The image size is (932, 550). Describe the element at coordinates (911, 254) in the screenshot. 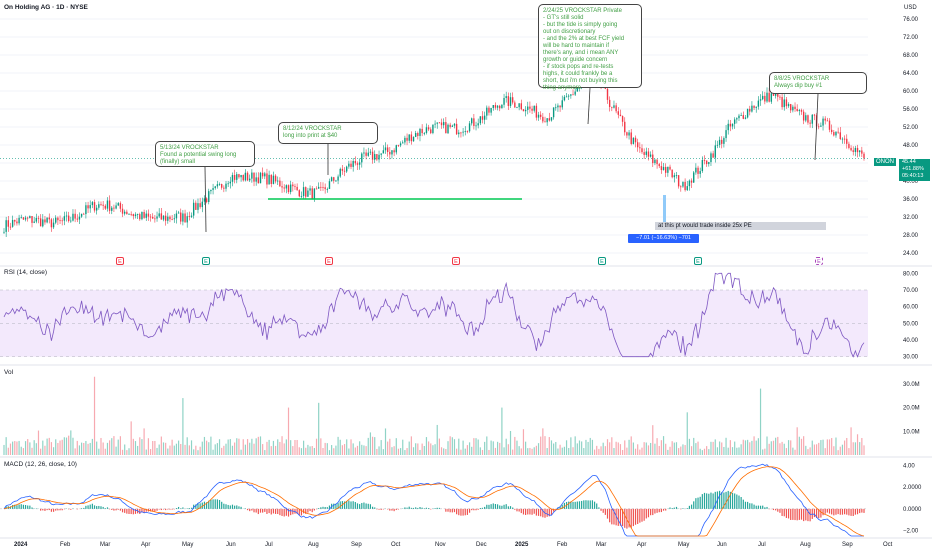

I see `price-tick-label: 24.00` at that location.